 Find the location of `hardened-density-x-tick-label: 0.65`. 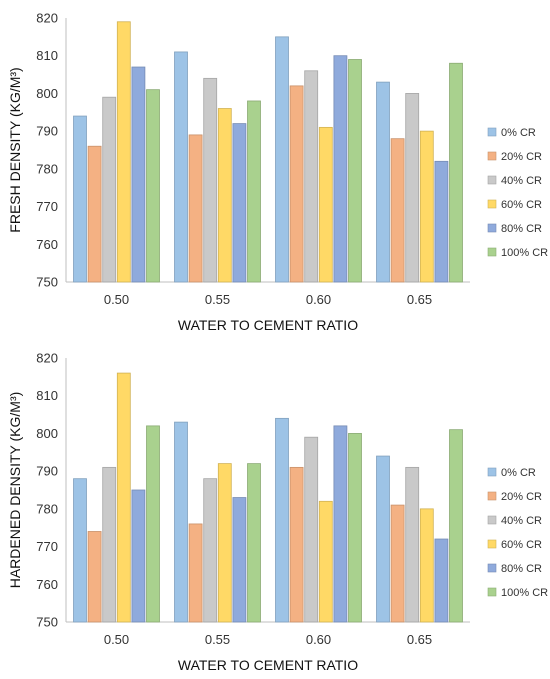

hardened-density-x-tick-label: 0.65 is located at coordinates (419, 639).